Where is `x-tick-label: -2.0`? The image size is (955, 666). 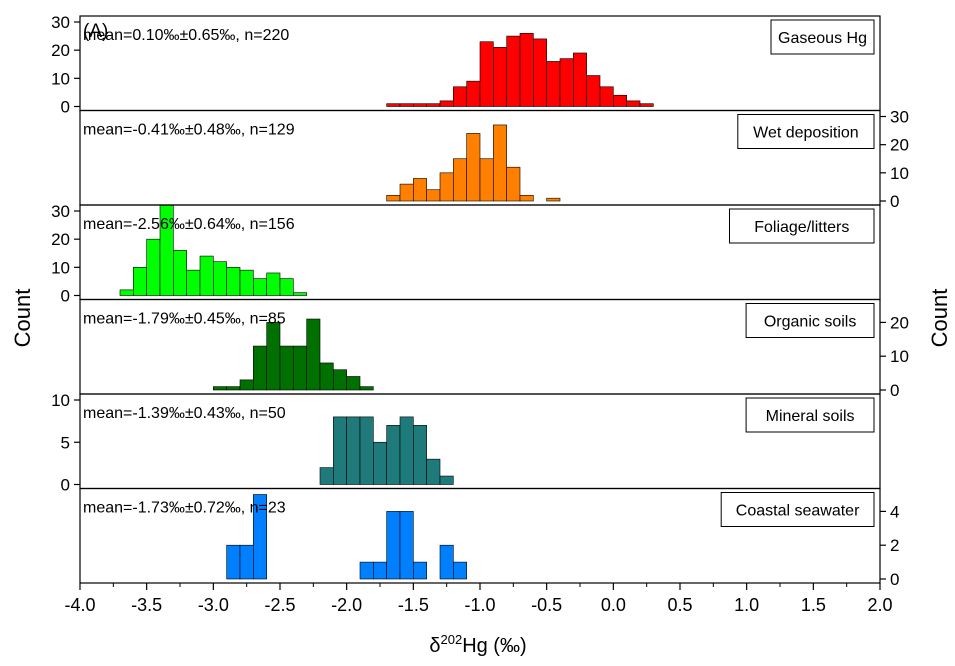
x-tick-label: -2.0 is located at coordinates (346, 605).